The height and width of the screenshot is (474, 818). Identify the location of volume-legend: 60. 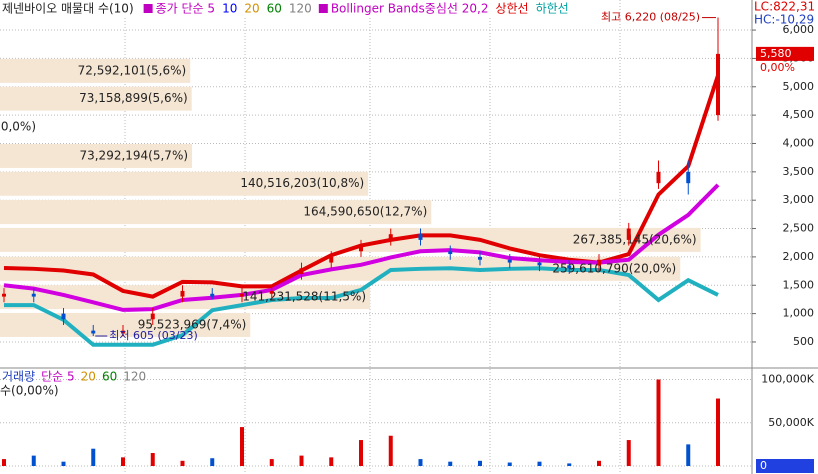
(109, 377).